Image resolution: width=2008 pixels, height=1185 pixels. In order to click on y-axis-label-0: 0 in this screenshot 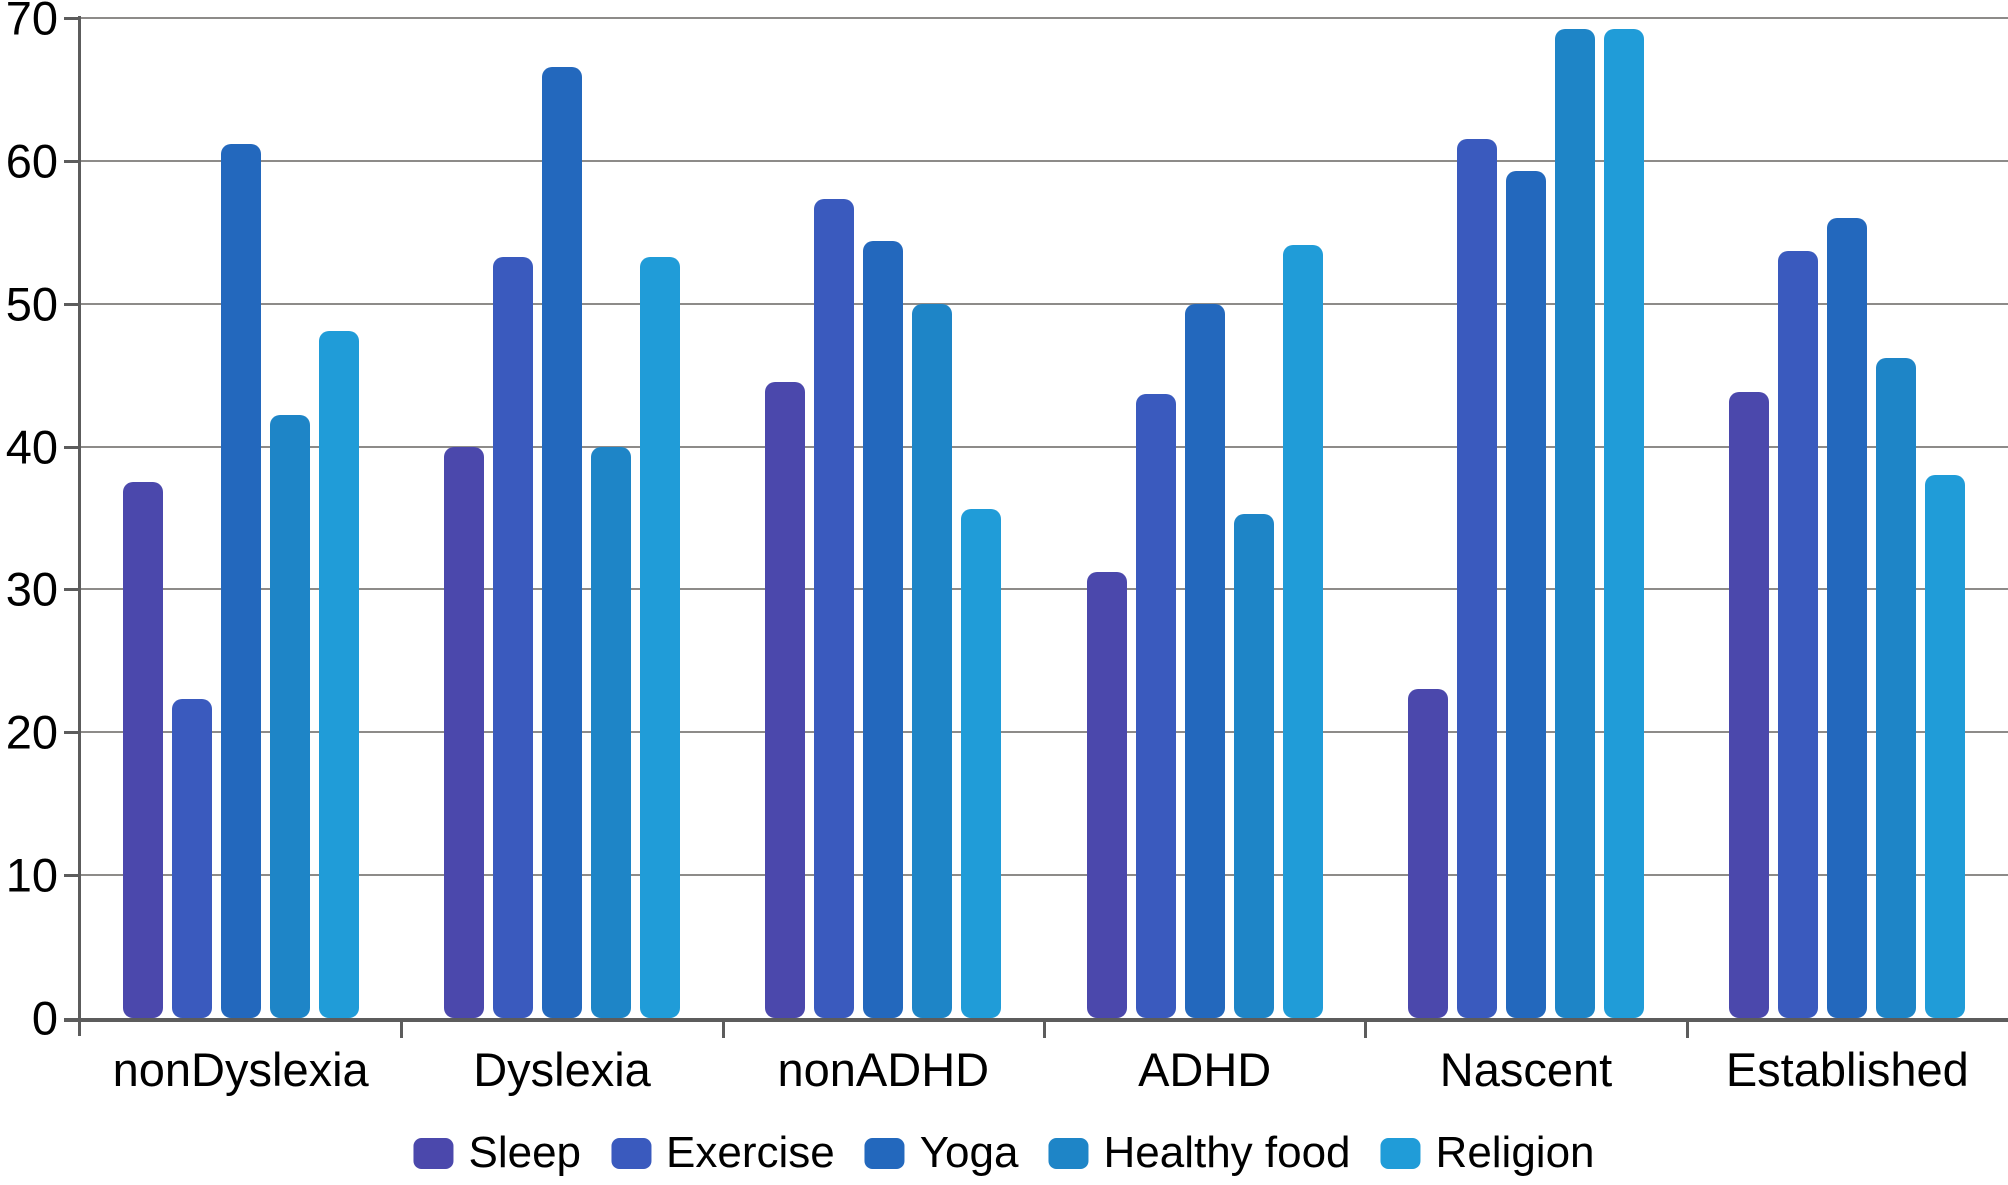, I will do `click(44, 1018)`.